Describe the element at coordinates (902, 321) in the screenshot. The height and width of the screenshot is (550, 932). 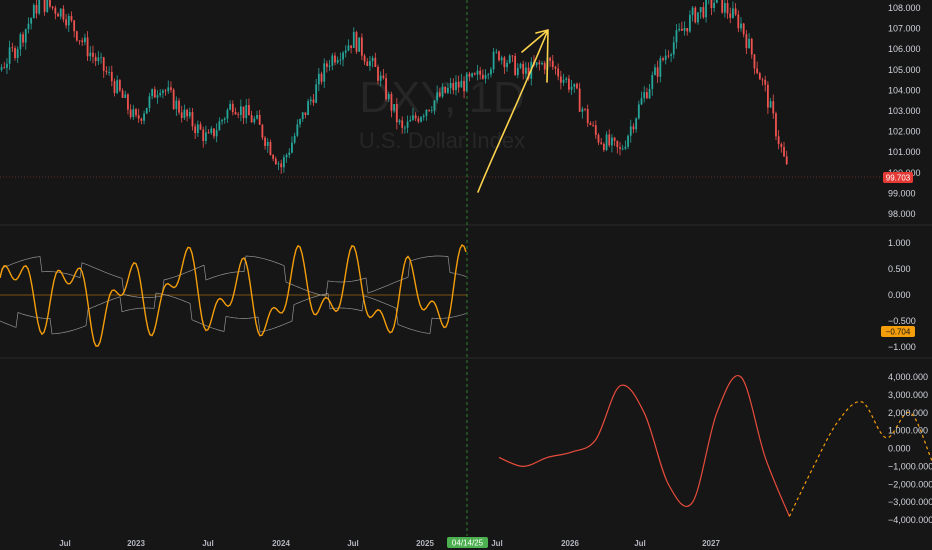
I see `oscillator-tick-label: −0.500` at that location.